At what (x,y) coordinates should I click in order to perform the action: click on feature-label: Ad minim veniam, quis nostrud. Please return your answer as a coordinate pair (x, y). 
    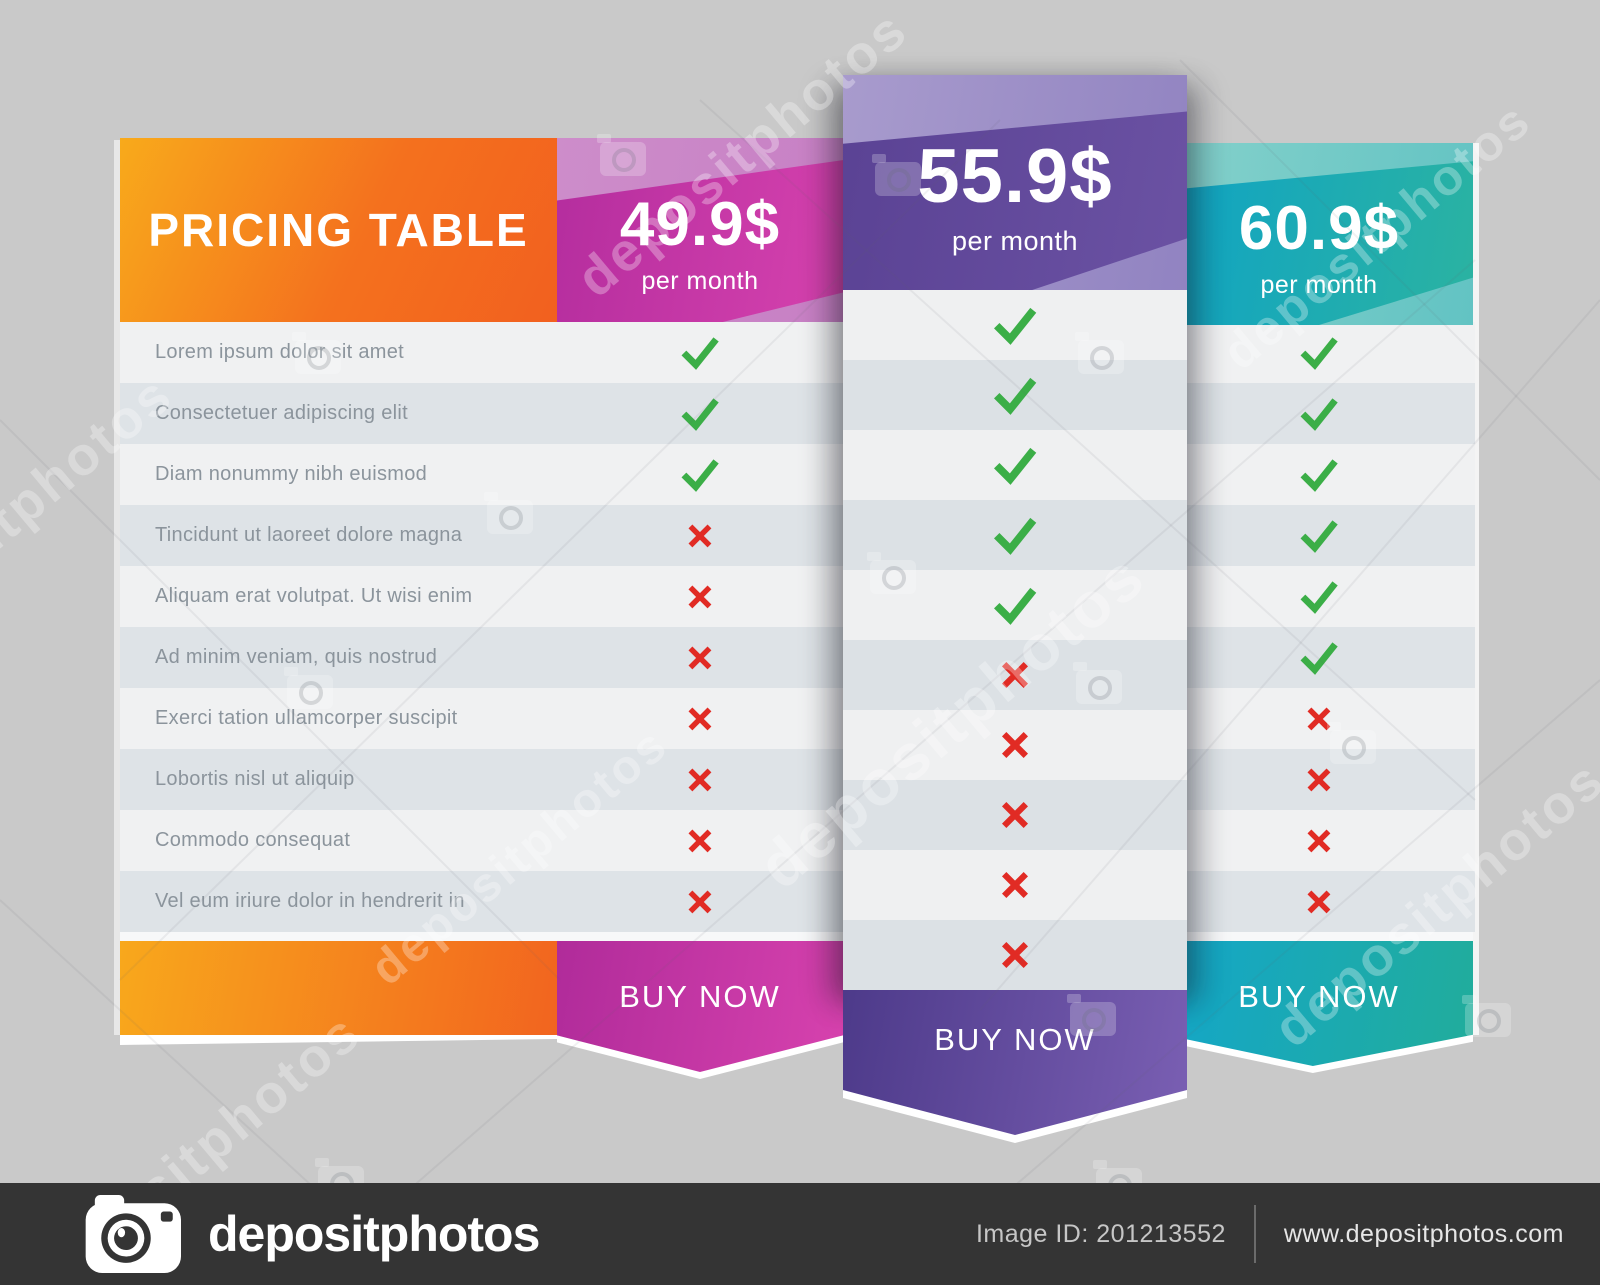
    Looking at the image, I should click on (296, 657).